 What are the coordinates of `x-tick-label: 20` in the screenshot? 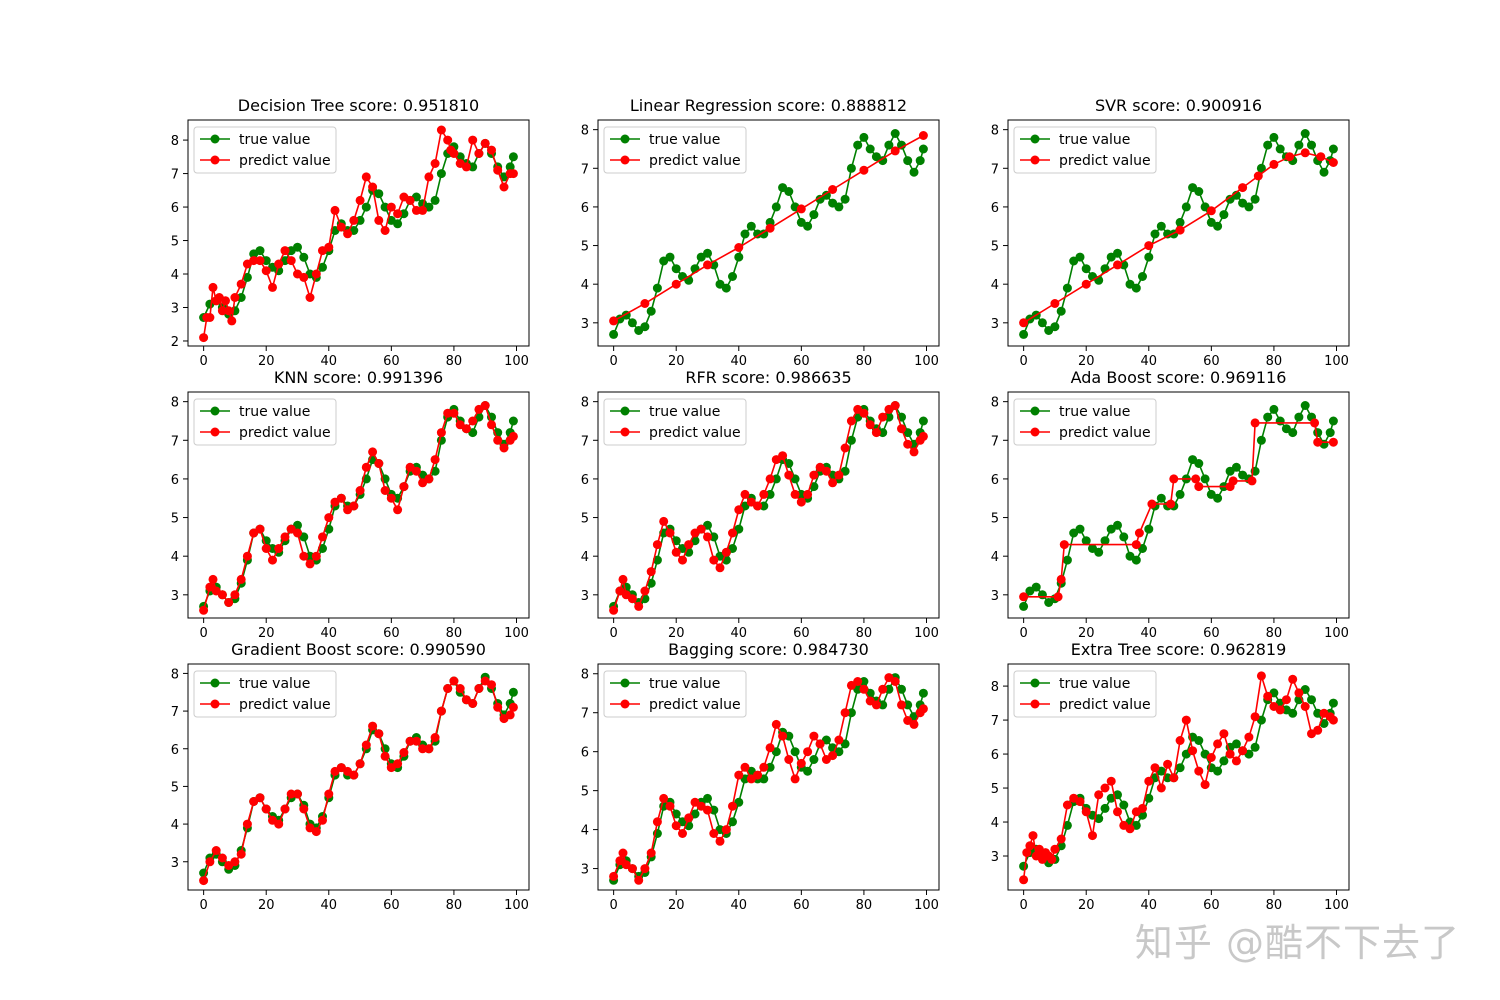 It's located at (266, 361).